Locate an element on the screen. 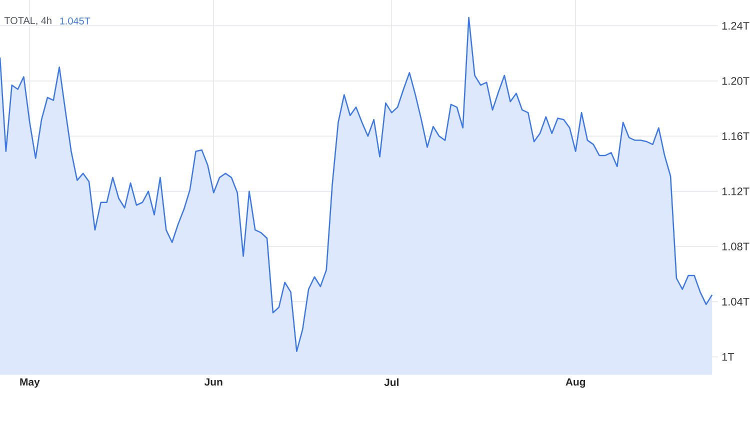 The height and width of the screenshot is (430, 750). x-tick-label: Jun is located at coordinates (213, 382).